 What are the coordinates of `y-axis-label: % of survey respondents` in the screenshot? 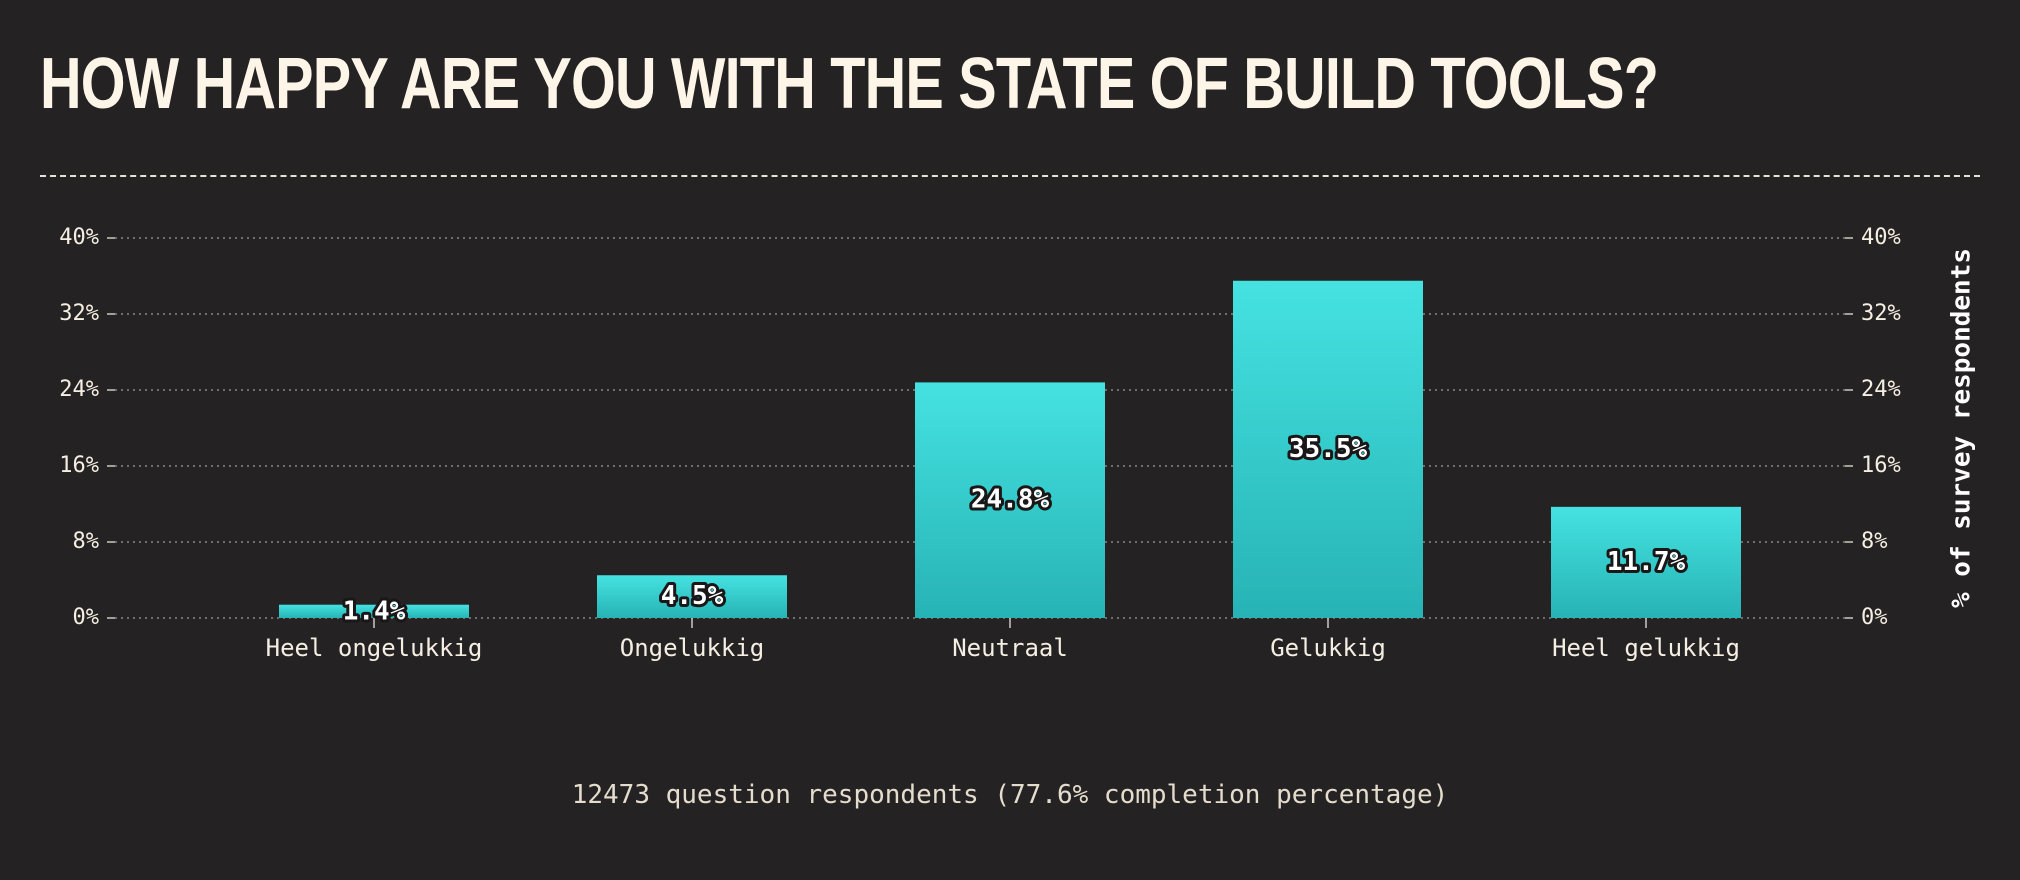 It's located at (1962, 428).